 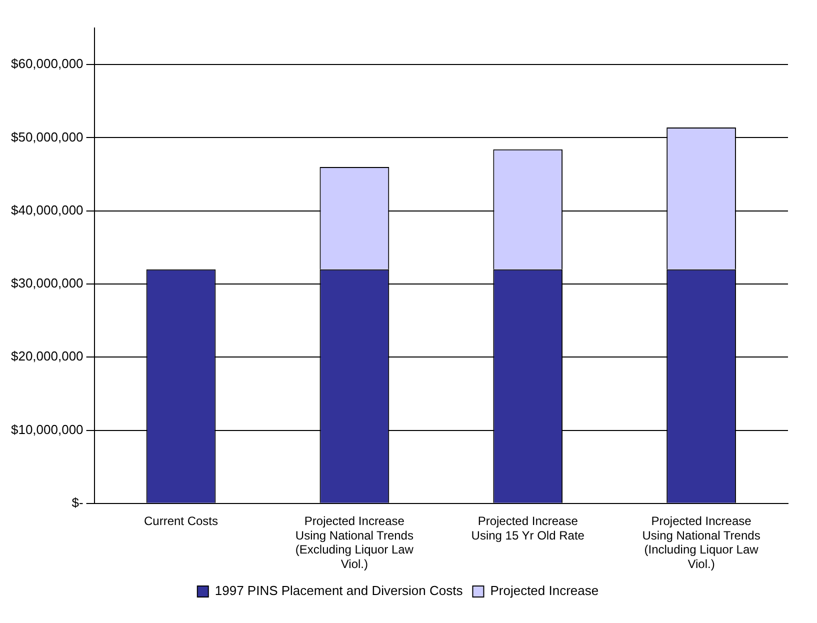 I want to click on x-tick-label: Projected Increase Using National Trends (Including Liquor Law Viol.), so click(x=701, y=543).